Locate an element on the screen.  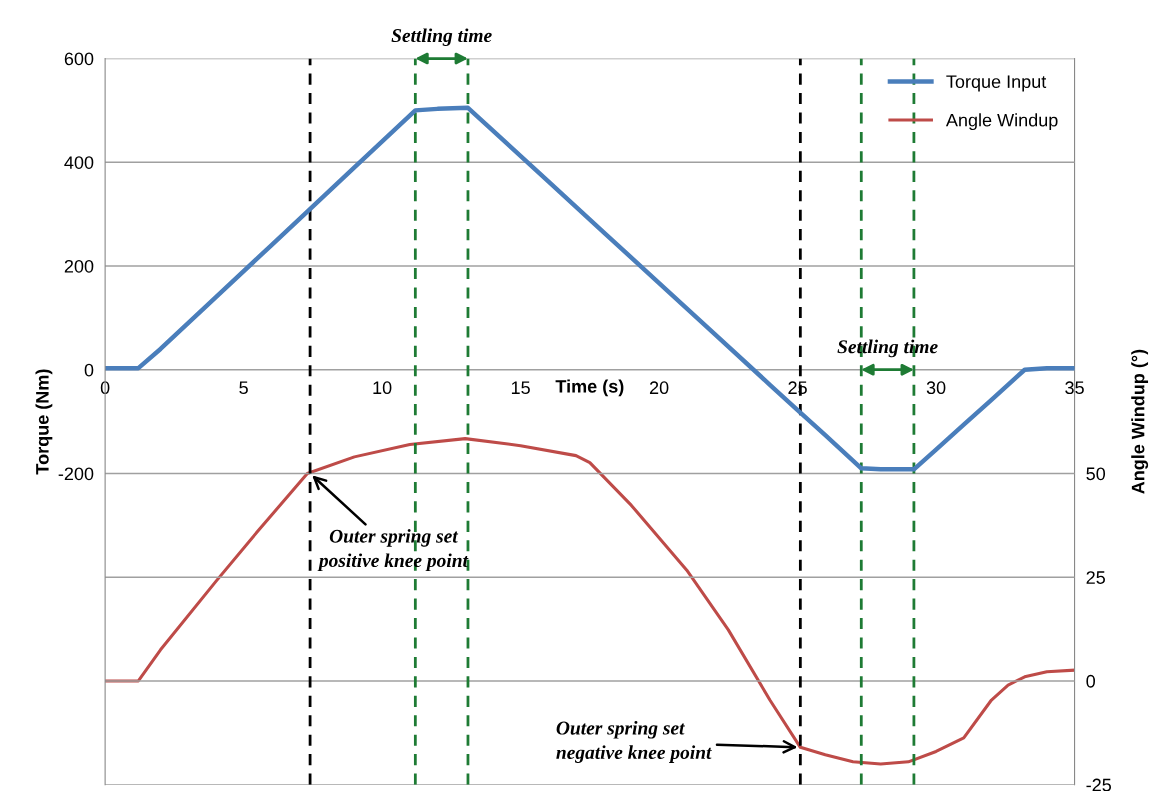
annotation: Settling time is located at coordinates (887, 348).